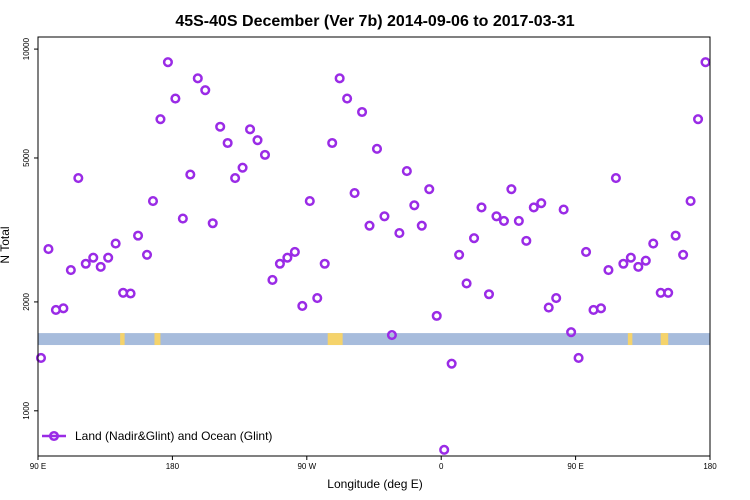  What do you see at coordinates (441, 466) in the screenshot?
I see `x-tick-label: 0` at bounding box center [441, 466].